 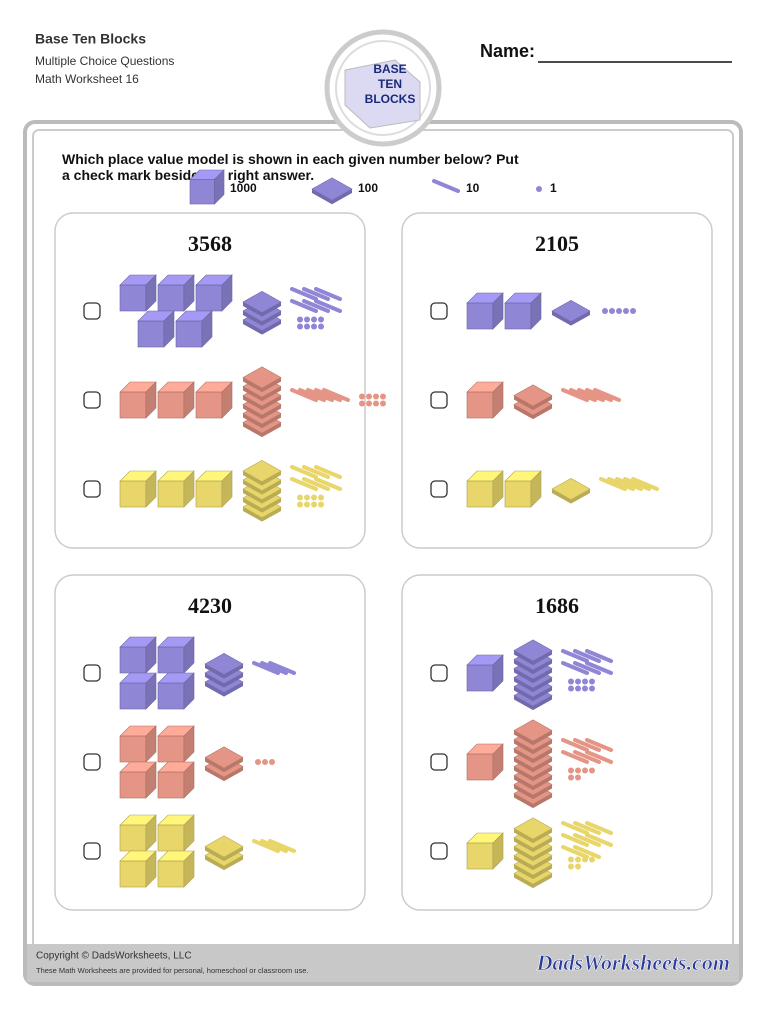 What do you see at coordinates (262, 471) in the screenshot?
I see `flat-top` at bounding box center [262, 471].